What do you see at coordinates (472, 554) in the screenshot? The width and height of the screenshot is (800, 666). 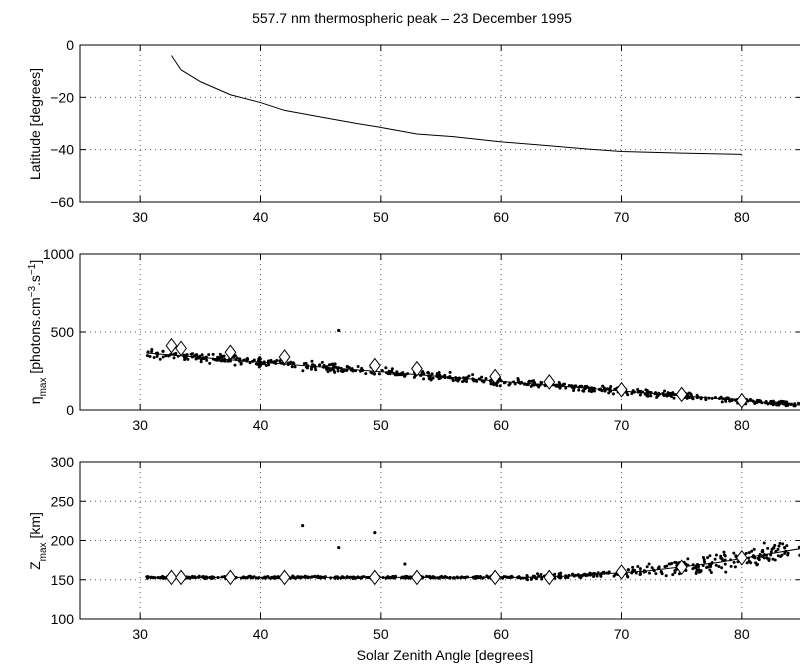 I see `data-layer` at bounding box center [472, 554].